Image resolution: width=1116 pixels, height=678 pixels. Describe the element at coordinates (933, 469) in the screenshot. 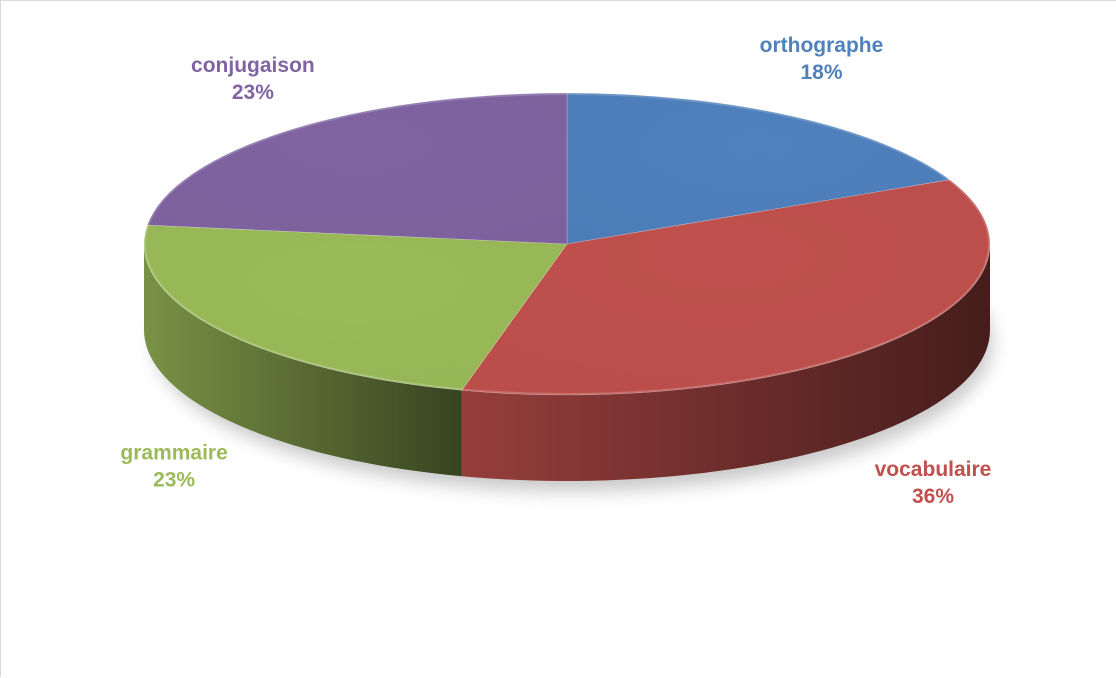

I see `data-label-category: vocabulaire` at that location.